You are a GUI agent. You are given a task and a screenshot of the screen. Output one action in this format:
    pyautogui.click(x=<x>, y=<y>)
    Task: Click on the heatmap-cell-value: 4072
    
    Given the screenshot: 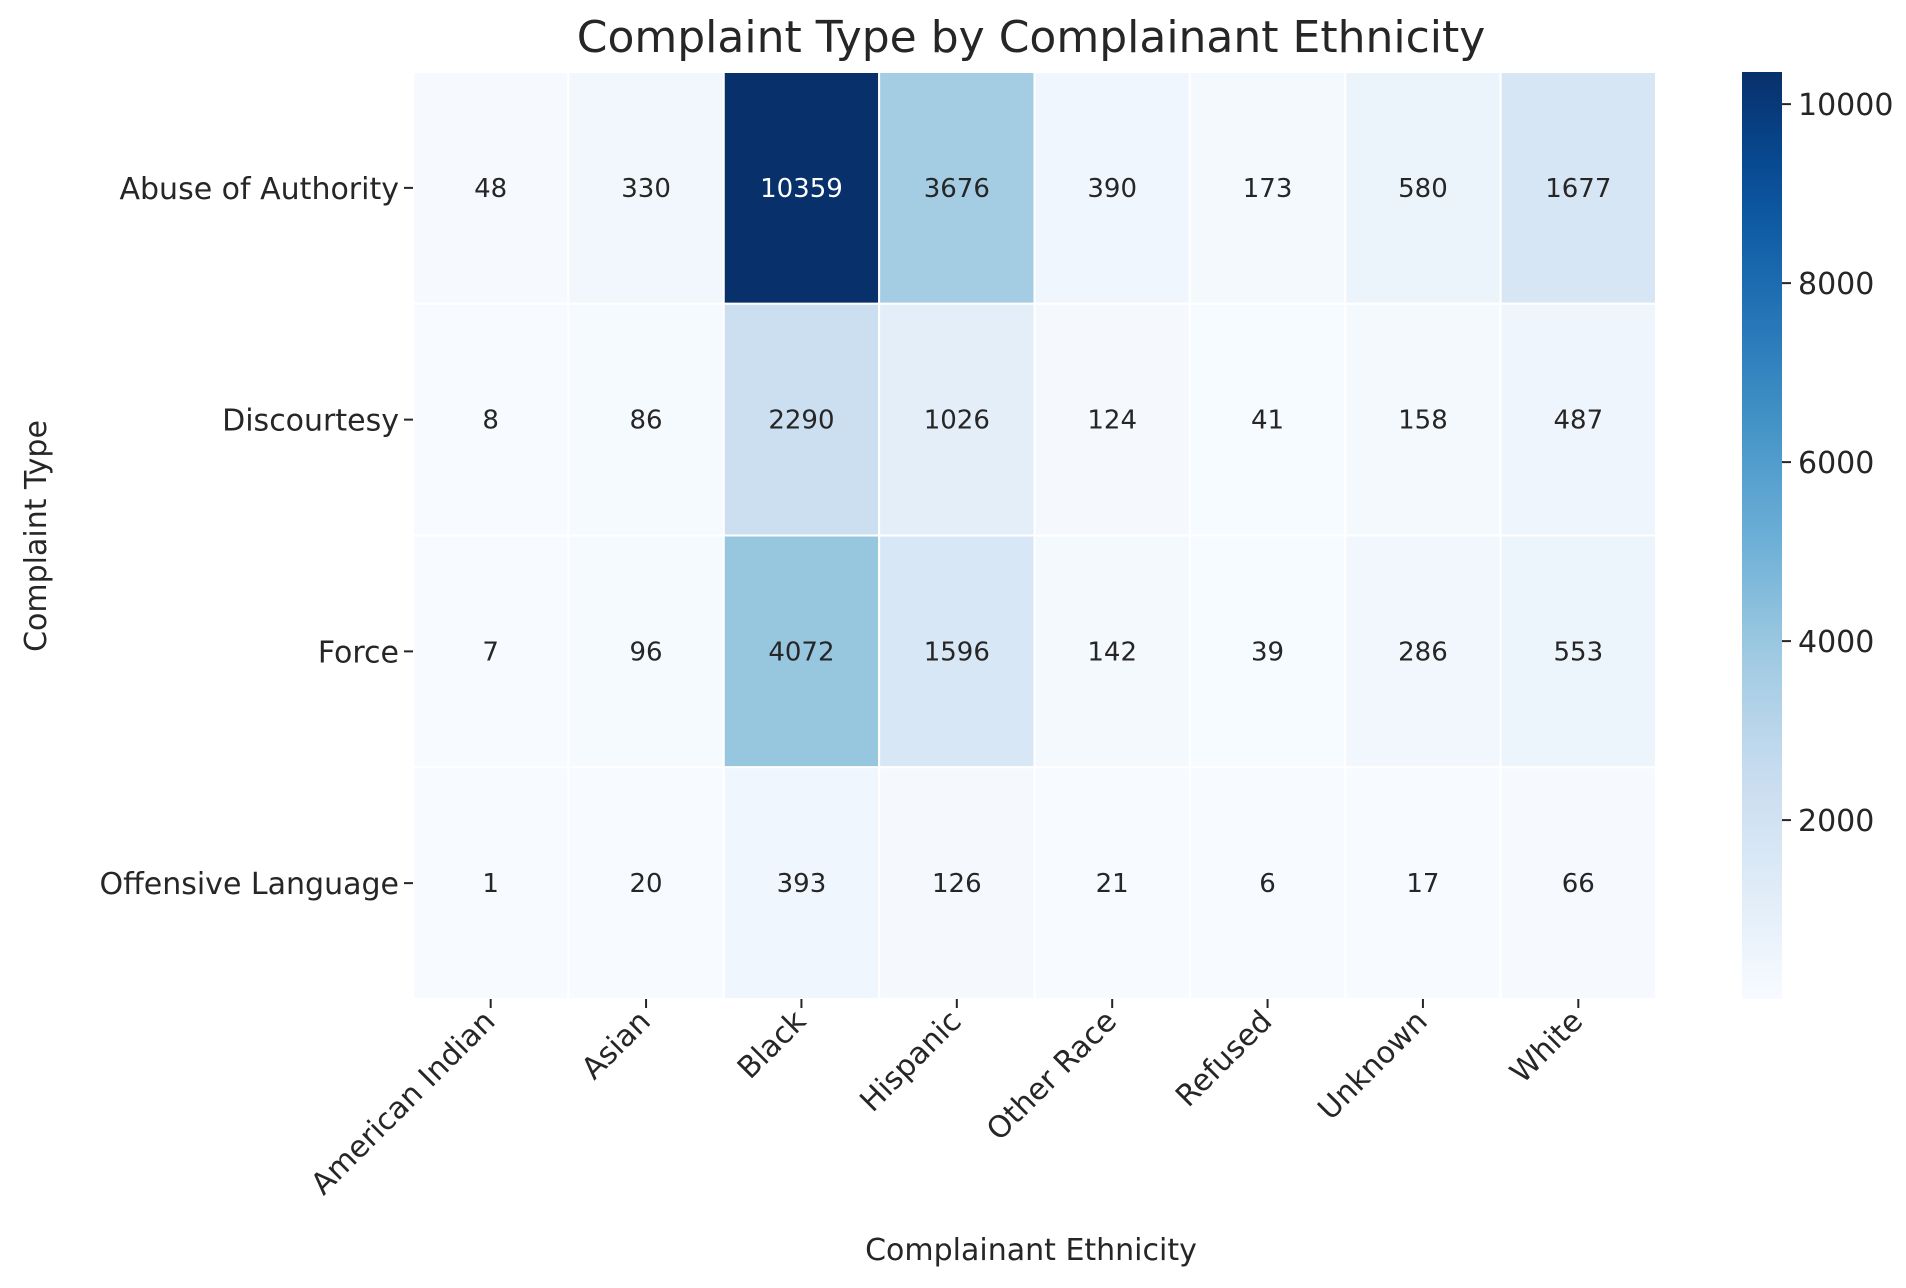 What is the action you would take?
    pyautogui.click(x=801, y=652)
    